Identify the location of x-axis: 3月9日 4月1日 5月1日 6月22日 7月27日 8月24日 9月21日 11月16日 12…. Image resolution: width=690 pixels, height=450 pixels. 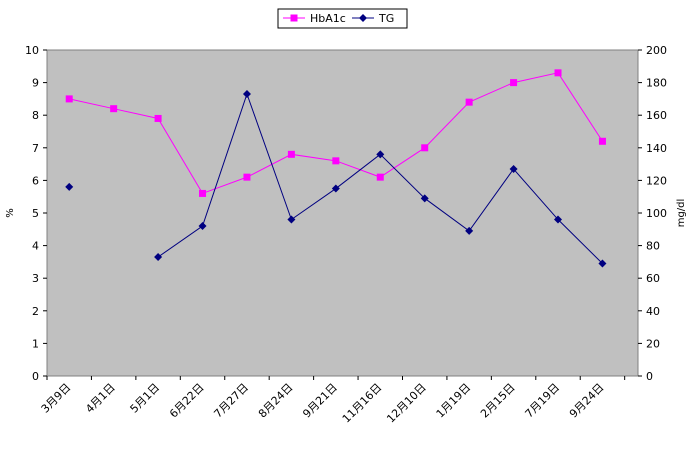
(332, 401).